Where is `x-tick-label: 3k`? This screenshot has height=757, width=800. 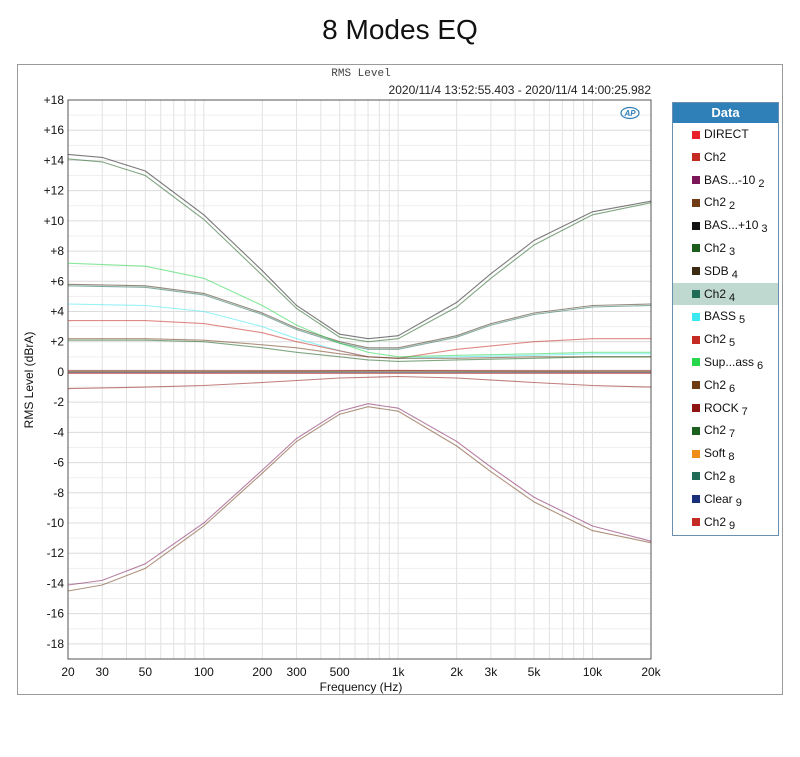
x-tick-label: 3k is located at coordinates (492, 672).